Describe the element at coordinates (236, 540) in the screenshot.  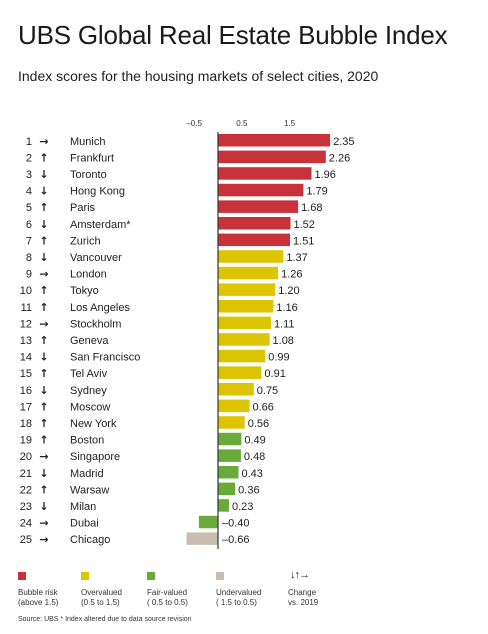
I see `value-label: –0.66` at that location.